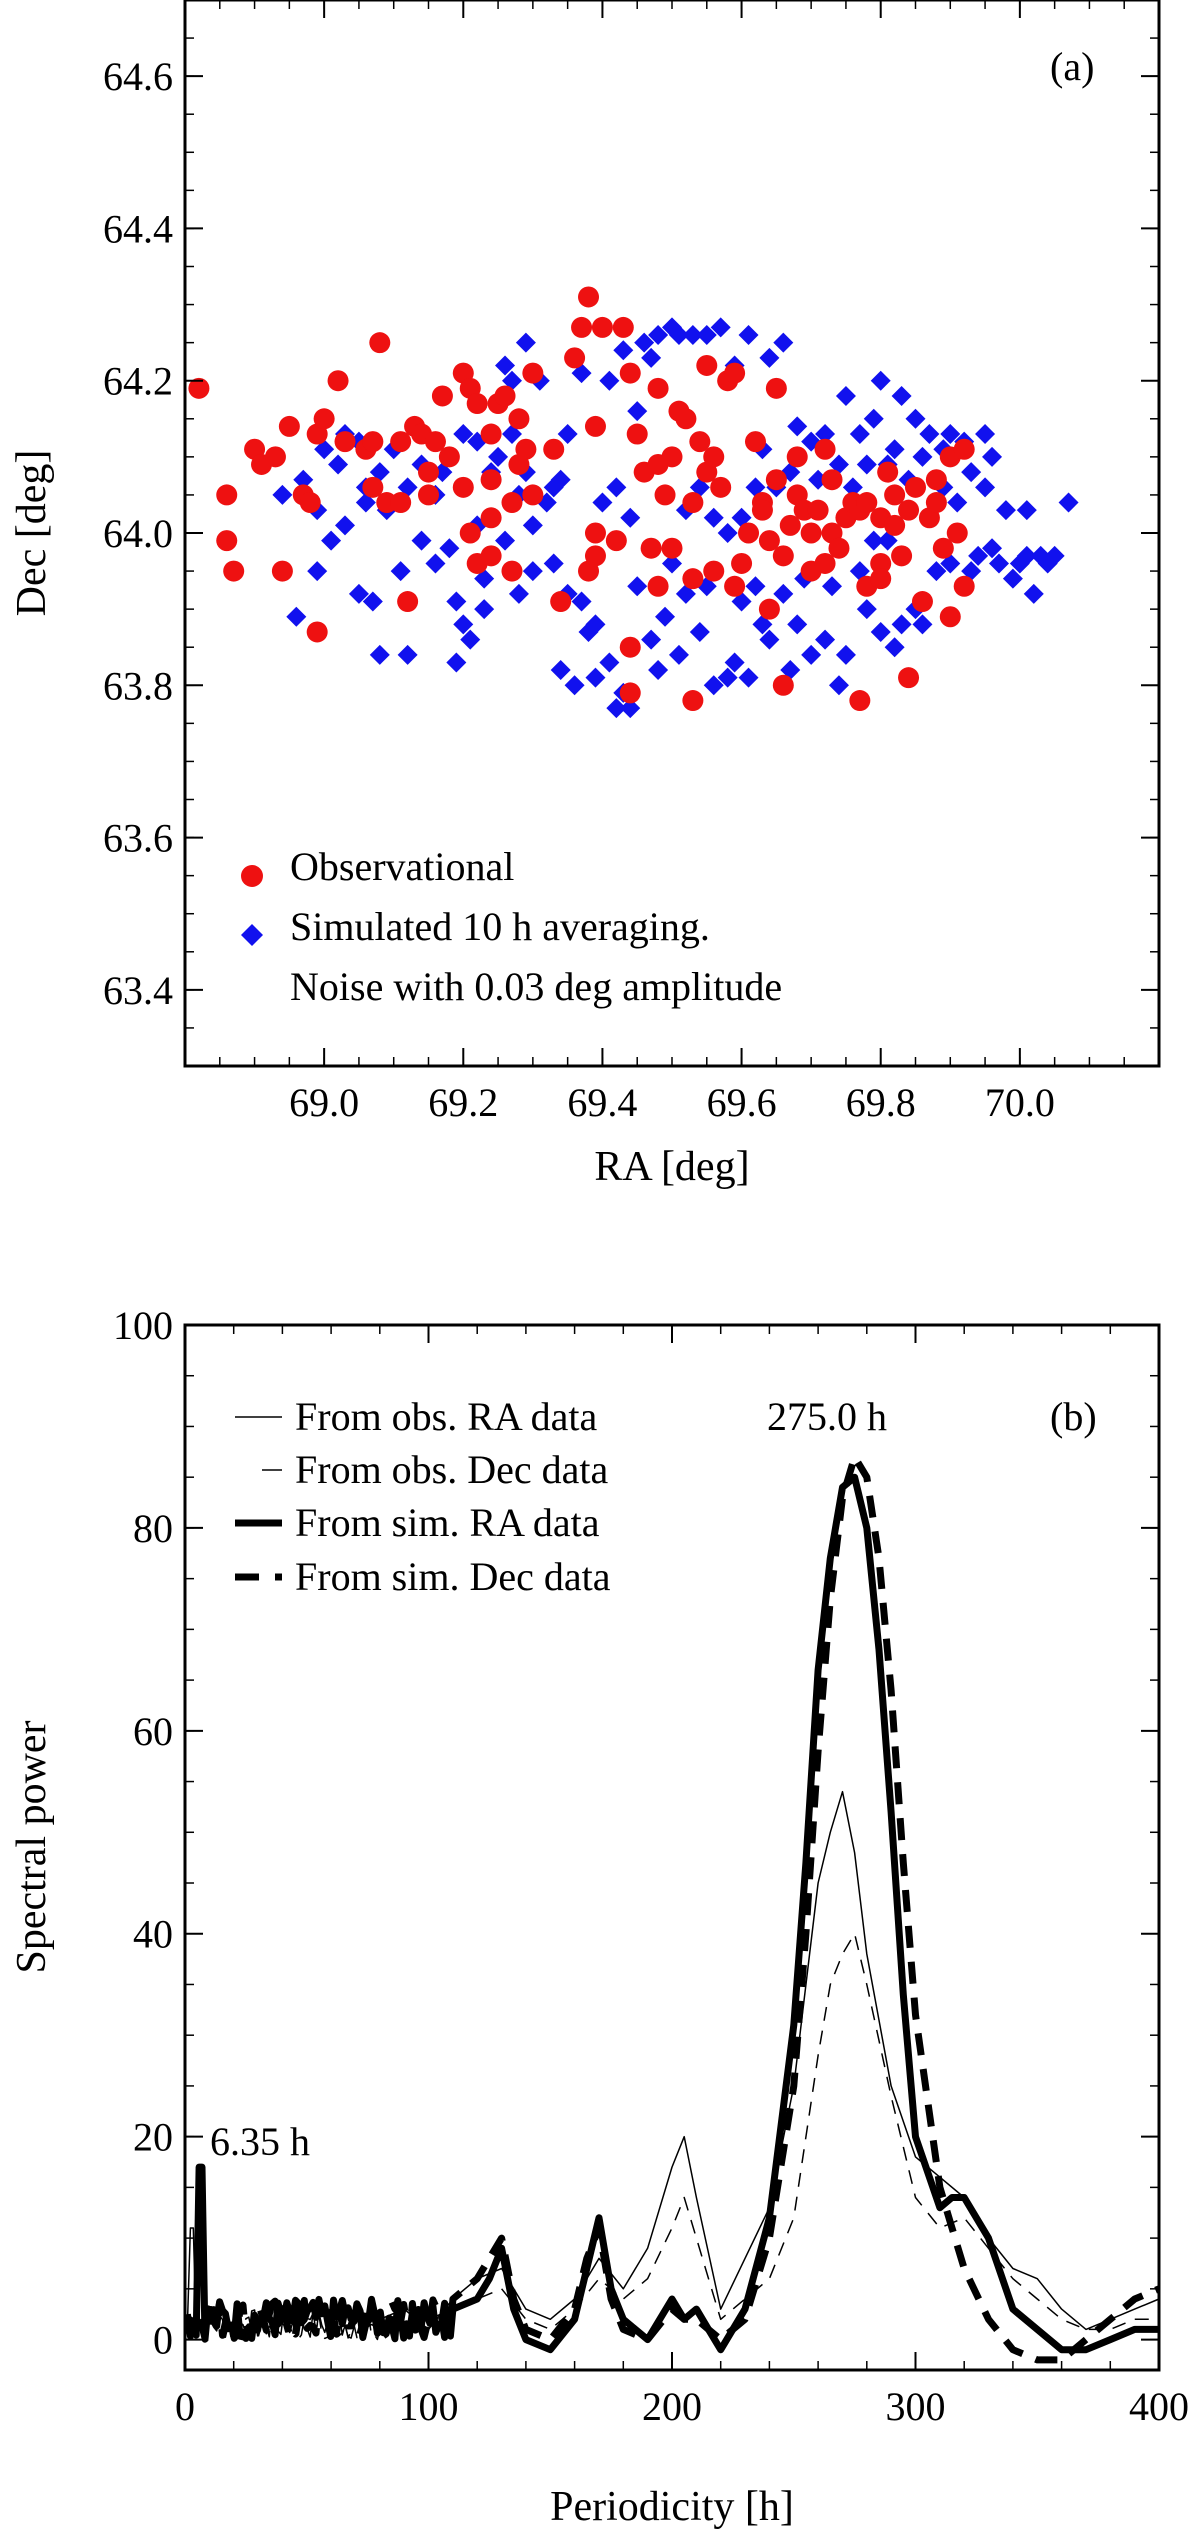 The width and height of the screenshot is (1200, 2530). What do you see at coordinates (138, 533) in the screenshot?
I see `y-tick-label: 64.0` at bounding box center [138, 533].